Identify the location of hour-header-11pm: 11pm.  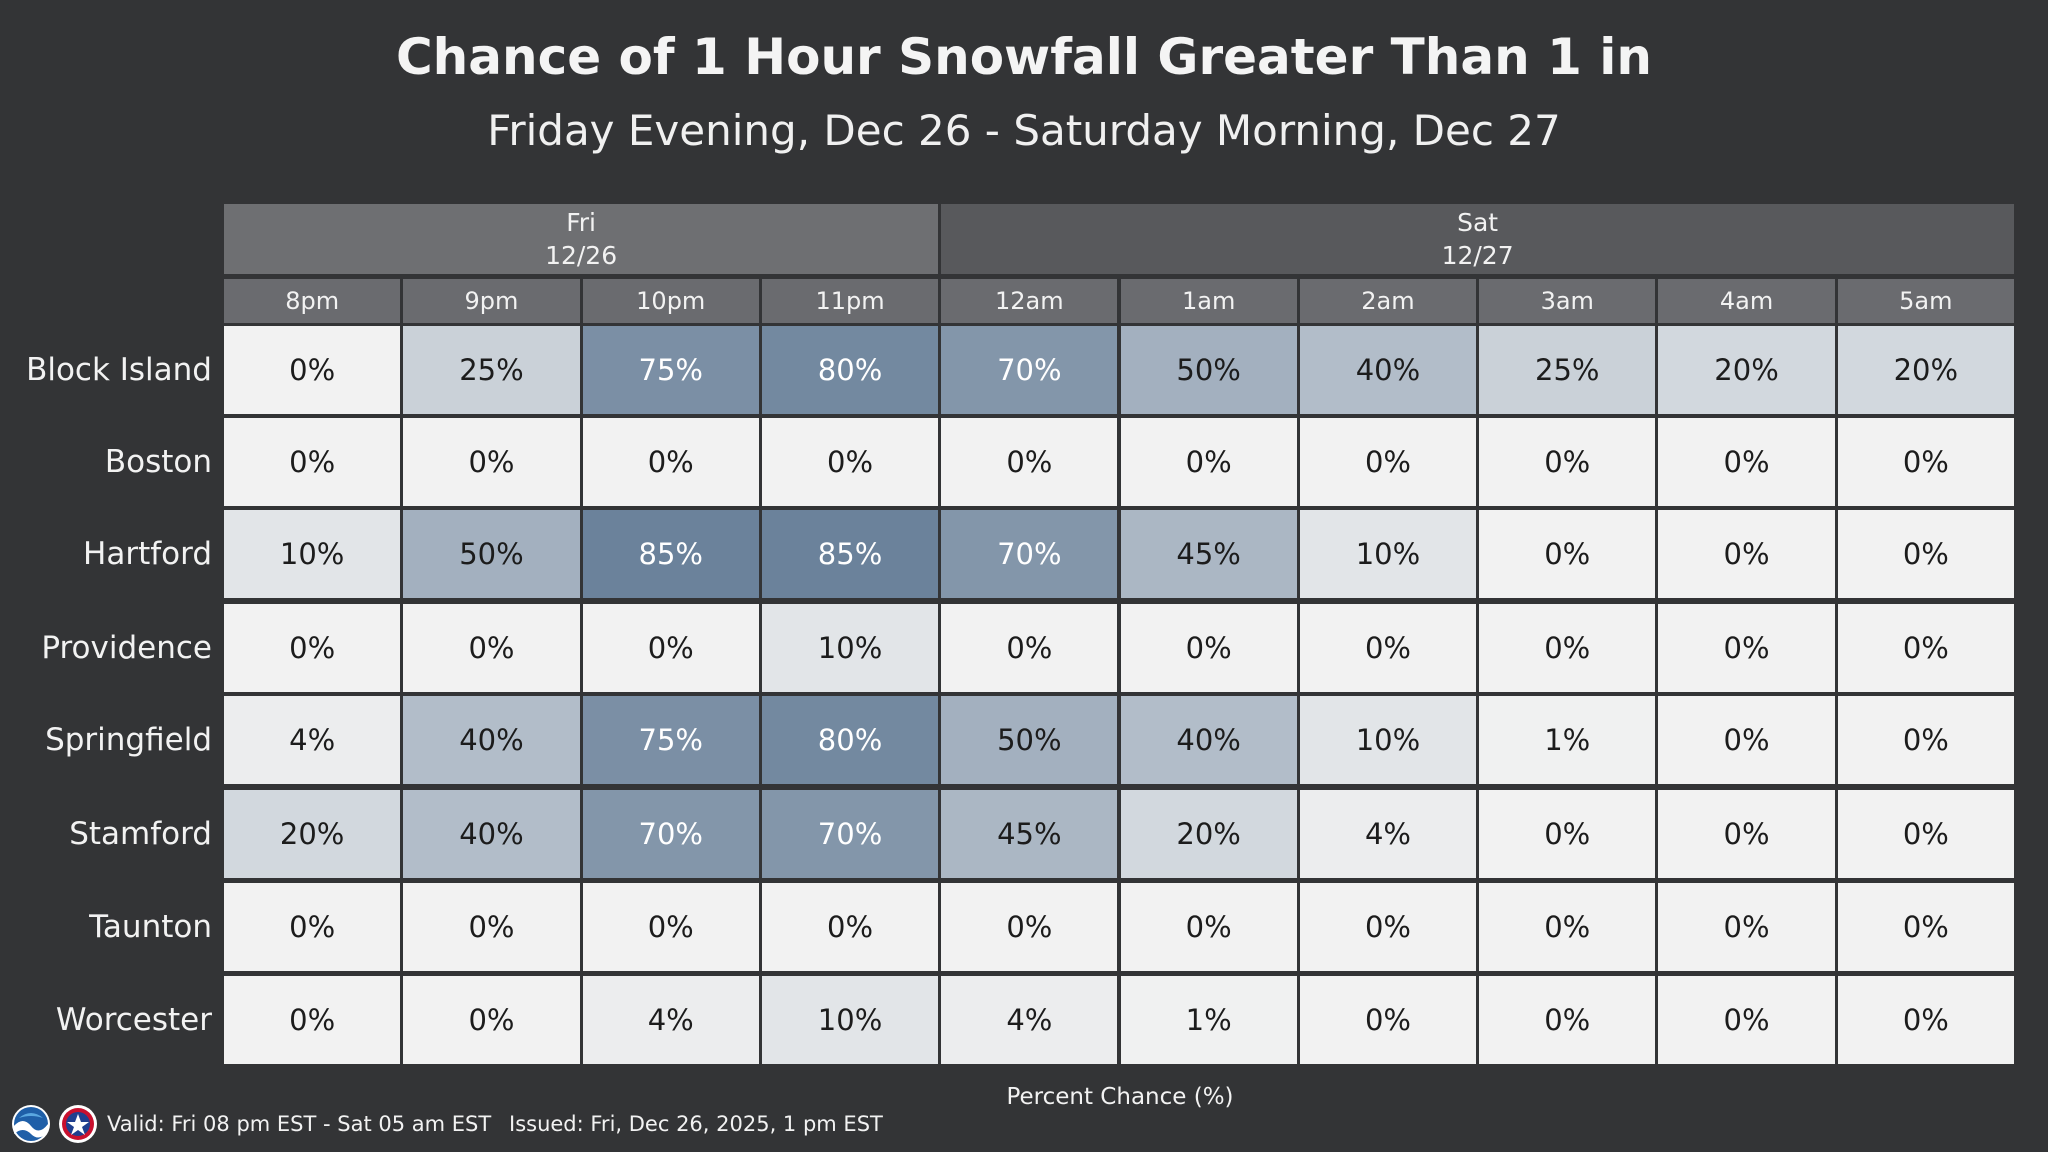
(850, 301).